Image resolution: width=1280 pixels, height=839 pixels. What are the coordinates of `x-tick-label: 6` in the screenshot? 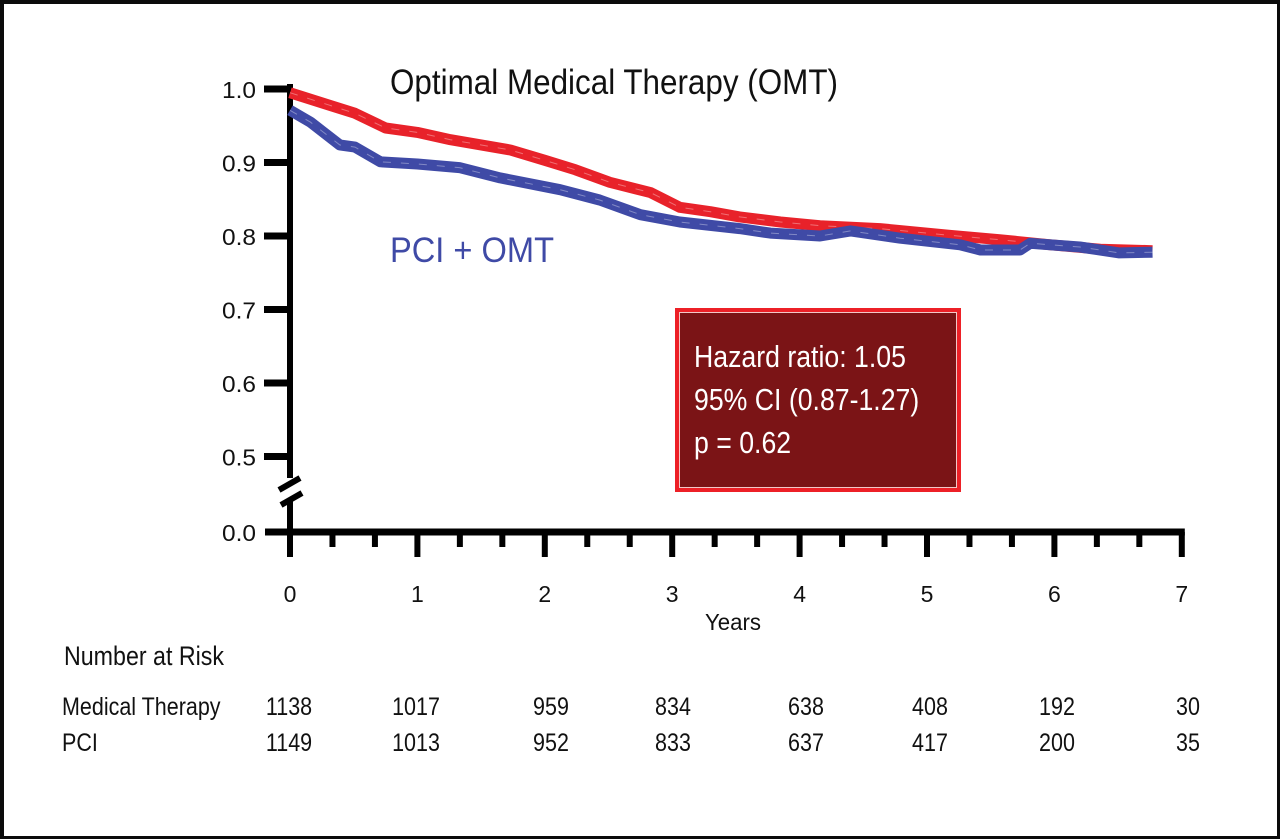 It's located at (1054, 594).